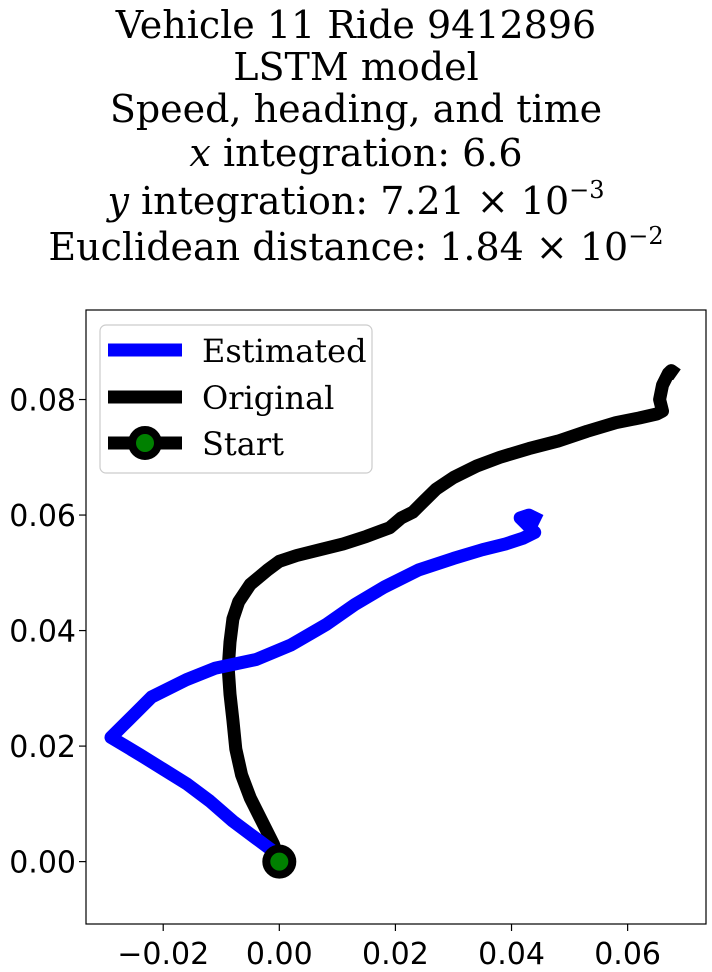 The image size is (712, 972). What do you see at coordinates (395, 954) in the screenshot?
I see `x-tick-label: 0.02` at bounding box center [395, 954].